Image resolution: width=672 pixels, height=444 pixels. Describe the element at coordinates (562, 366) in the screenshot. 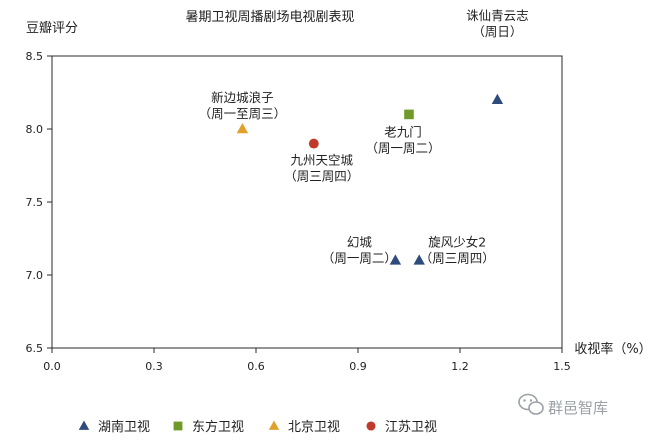

I see `x-tick-label: 1.5` at that location.